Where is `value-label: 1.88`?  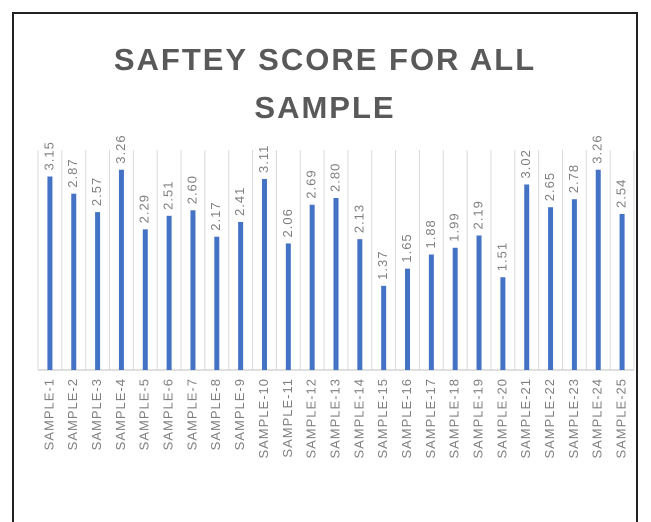 value-label: 1.88 is located at coordinates (430, 233).